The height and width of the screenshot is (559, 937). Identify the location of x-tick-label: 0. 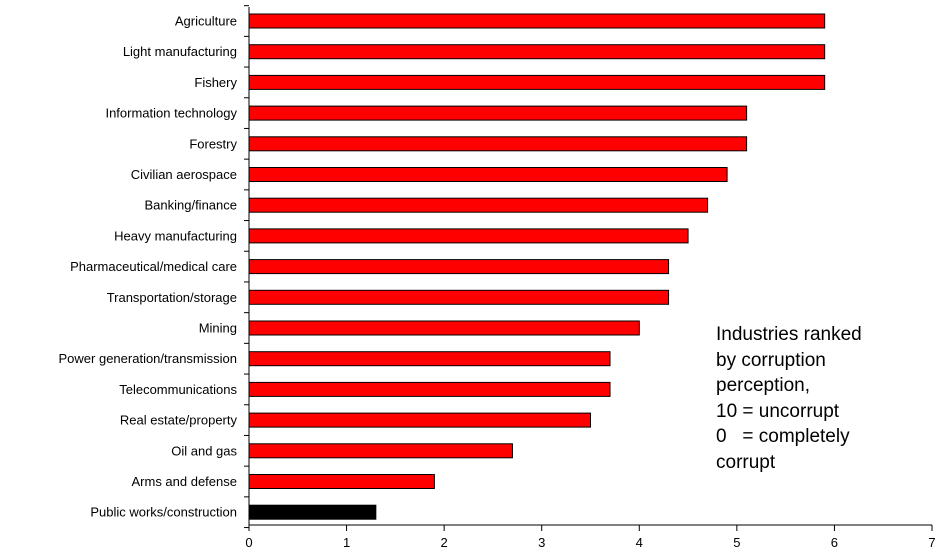
(248, 542).